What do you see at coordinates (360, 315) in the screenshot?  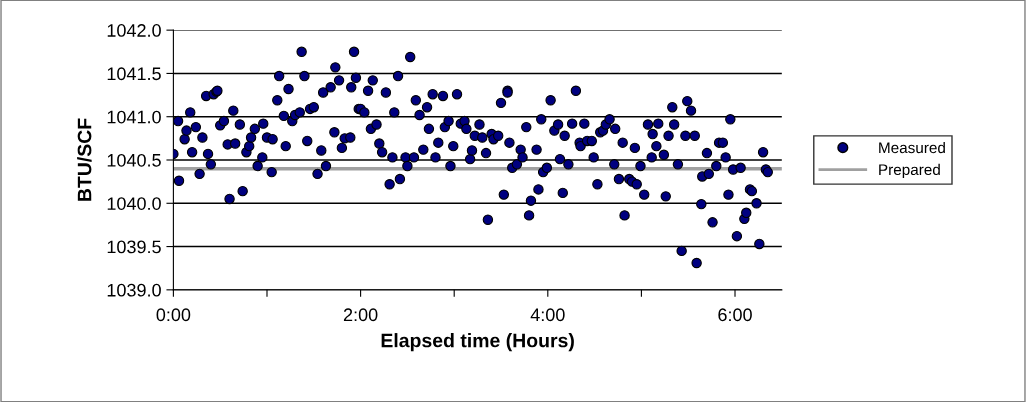 I see `x-tick-label: 2:00` at bounding box center [360, 315].